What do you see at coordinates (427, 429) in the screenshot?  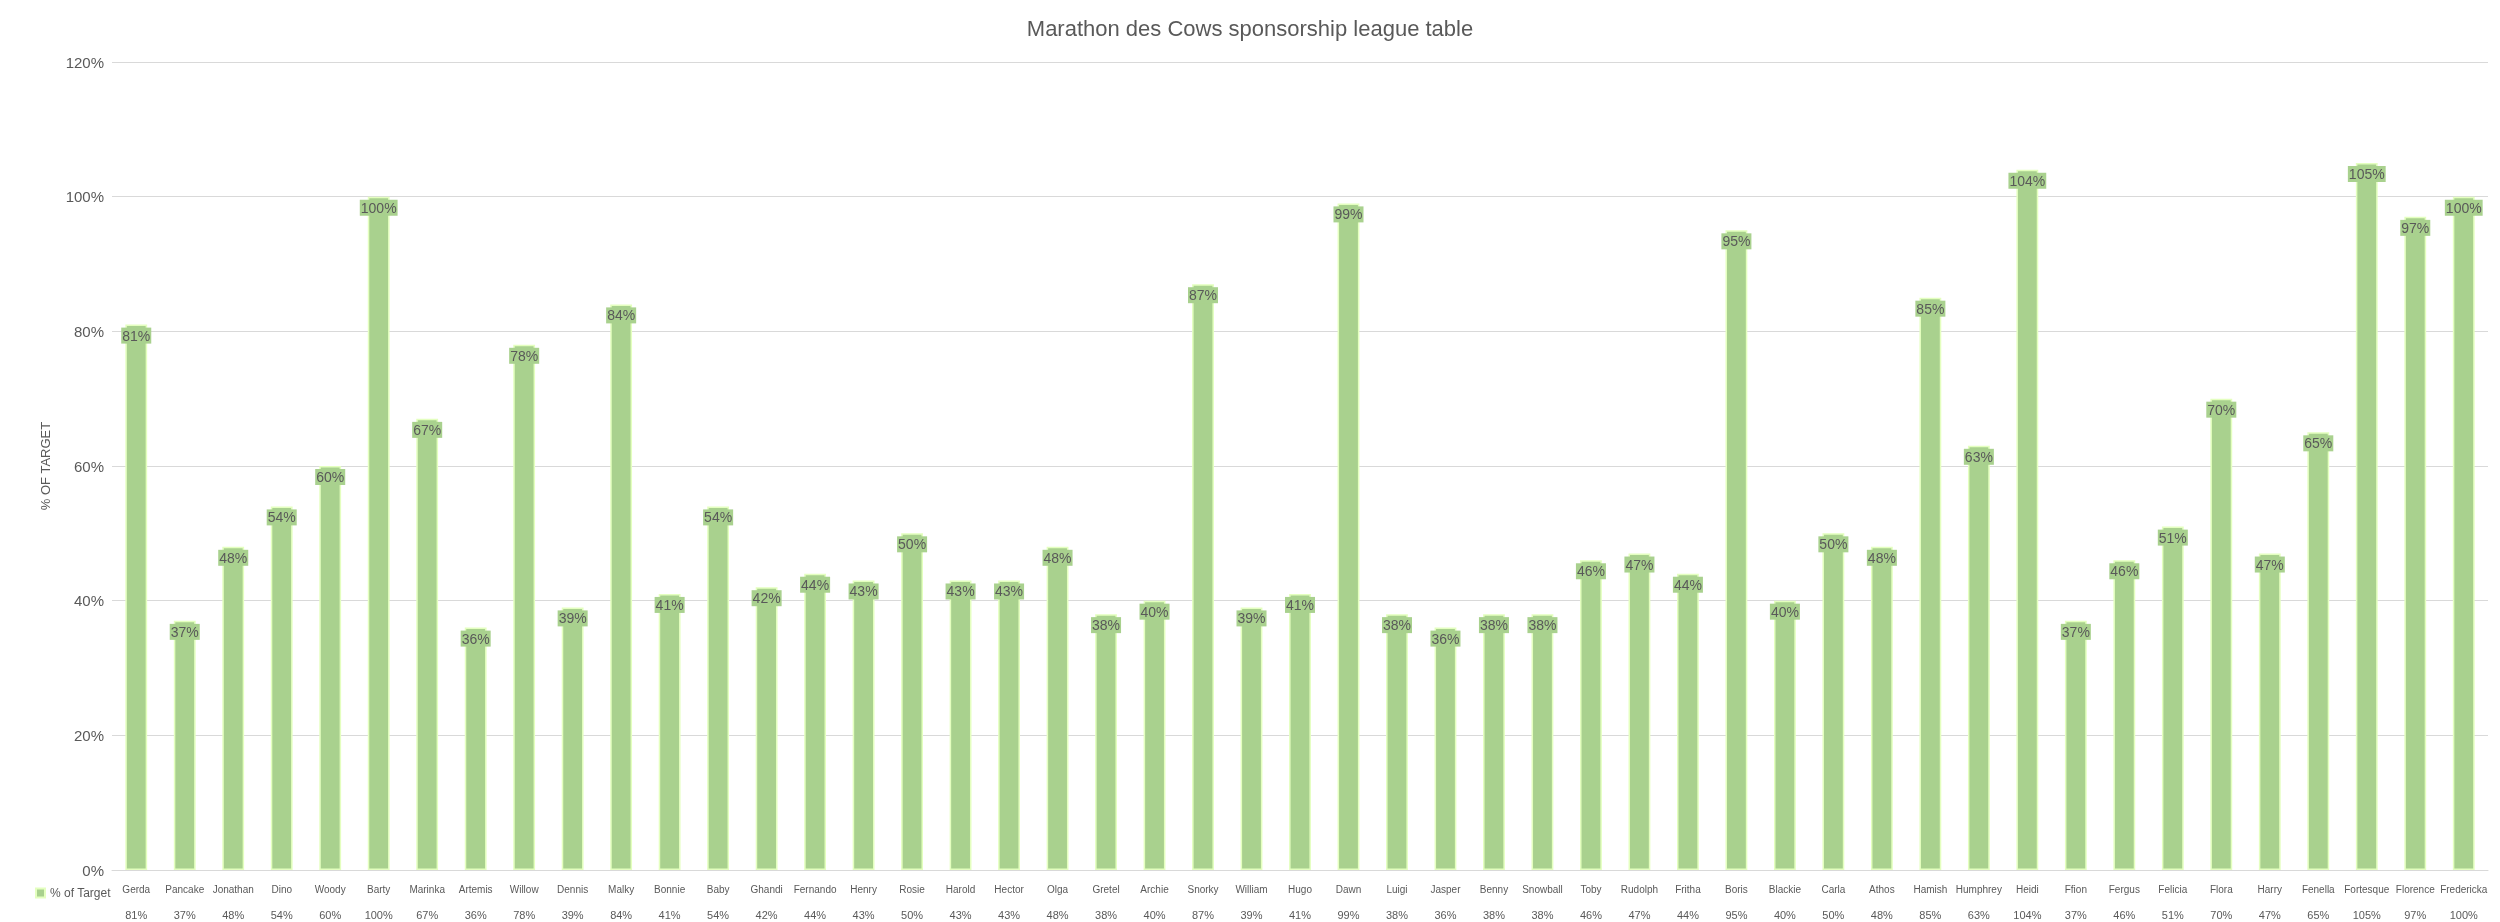 I see `text: 67%` at bounding box center [427, 429].